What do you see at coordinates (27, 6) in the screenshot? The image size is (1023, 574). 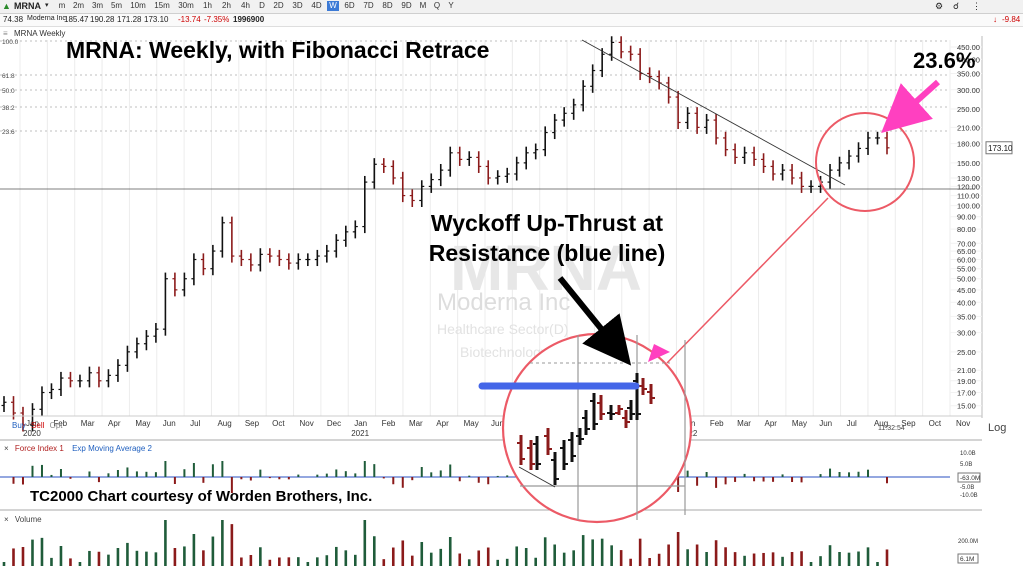 I see `symbol-field: MRNA` at bounding box center [27, 6].